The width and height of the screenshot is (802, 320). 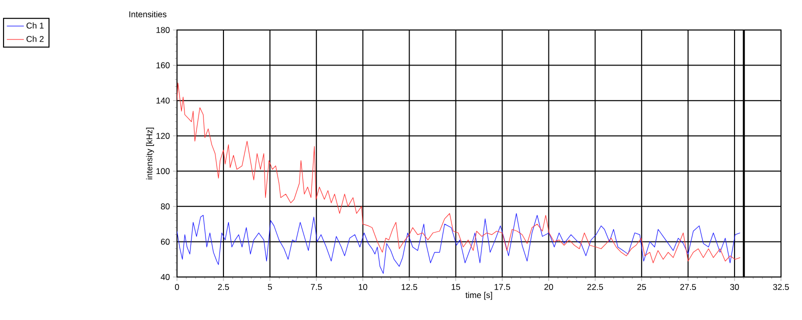 I want to click on y-tick-label: 140, so click(x=163, y=101).